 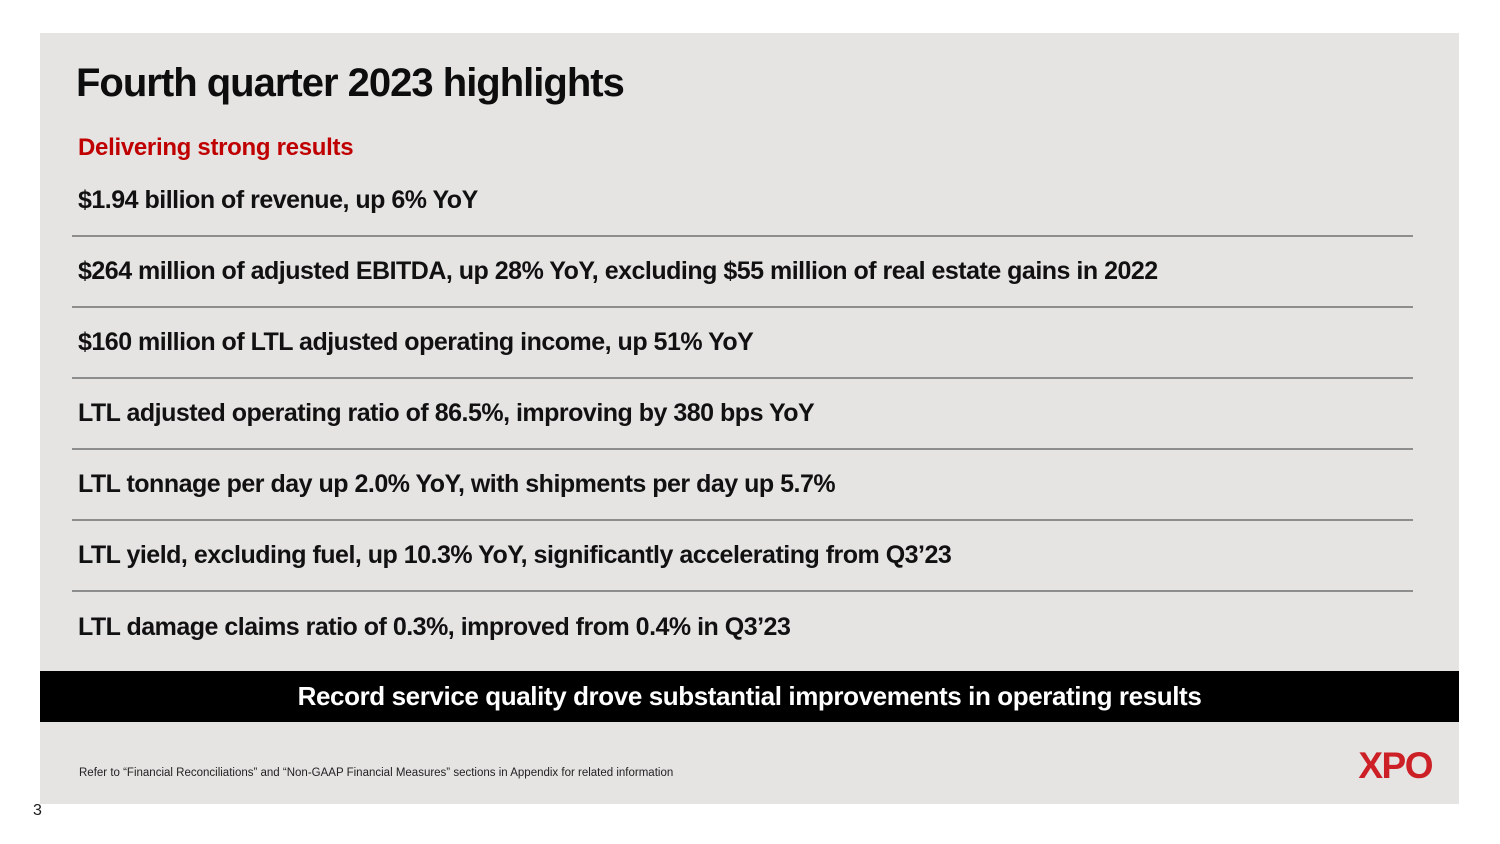 What do you see at coordinates (350, 83) in the screenshot?
I see `slide-title: Fourth quarter 2023 highlights` at bounding box center [350, 83].